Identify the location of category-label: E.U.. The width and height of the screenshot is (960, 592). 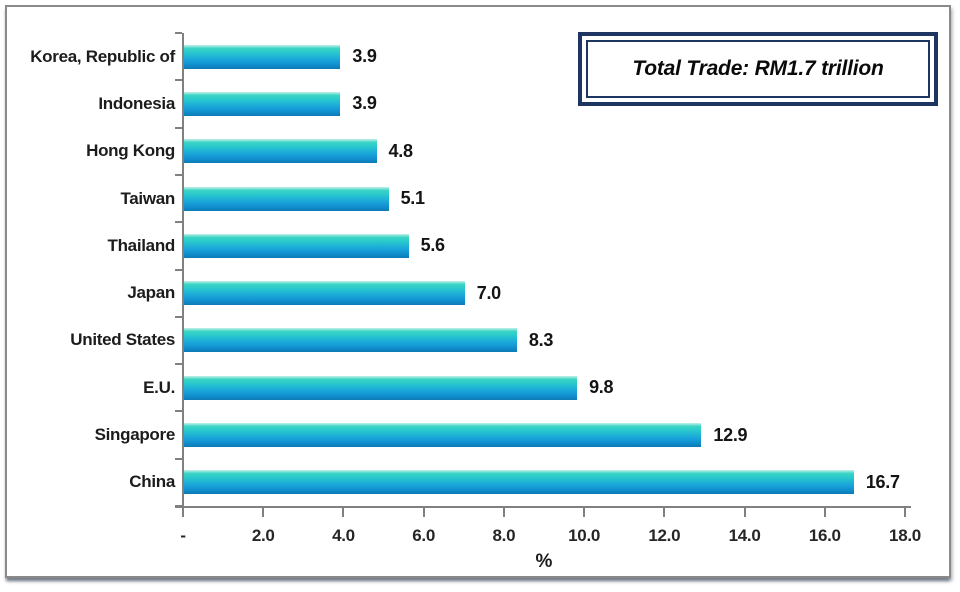
(159, 387).